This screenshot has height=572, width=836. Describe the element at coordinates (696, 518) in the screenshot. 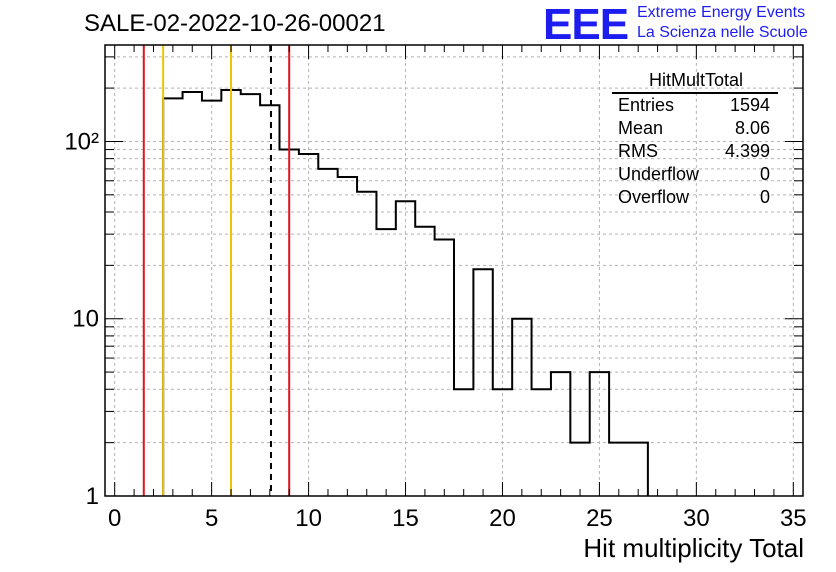

I see `x-tick-label: 30` at that location.